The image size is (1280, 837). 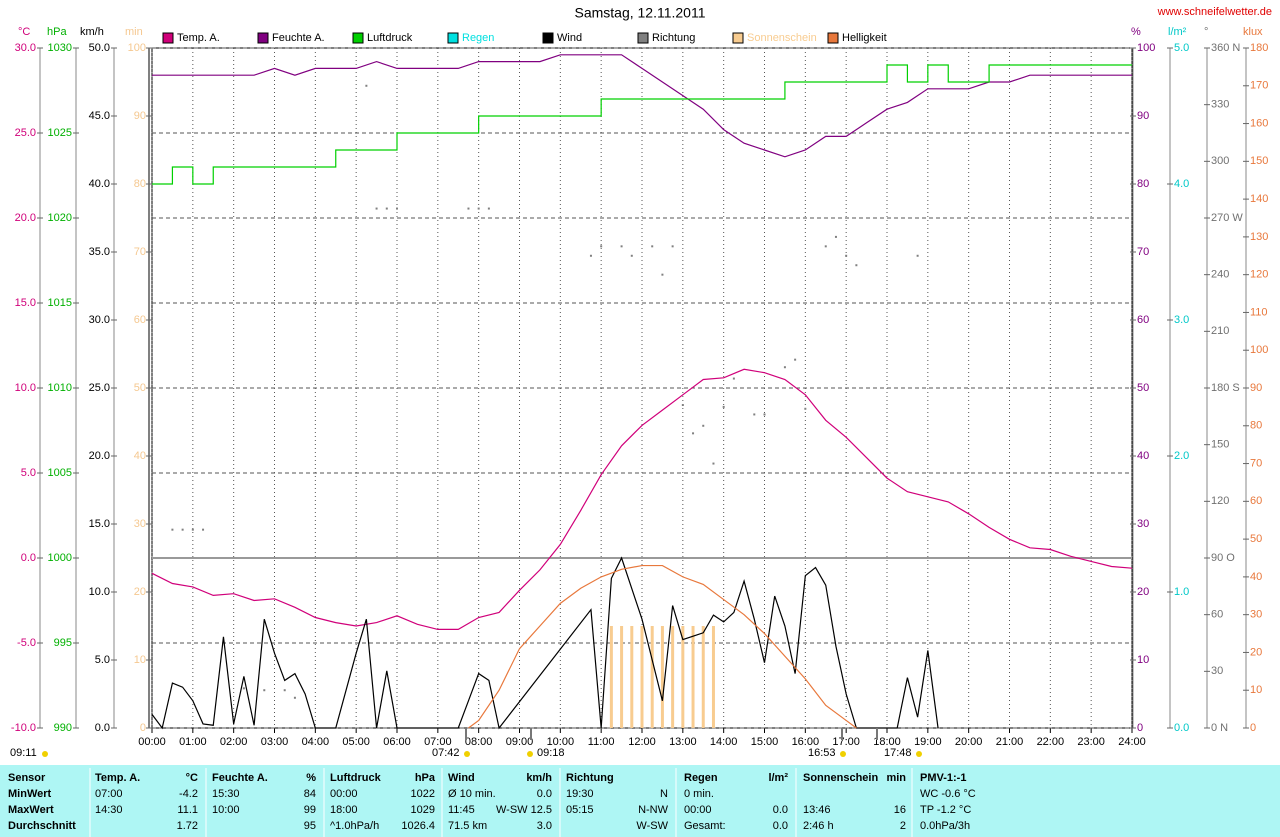 What do you see at coordinates (63, 728) in the screenshot?
I see `y-tick-label: 990` at bounding box center [63, 728].